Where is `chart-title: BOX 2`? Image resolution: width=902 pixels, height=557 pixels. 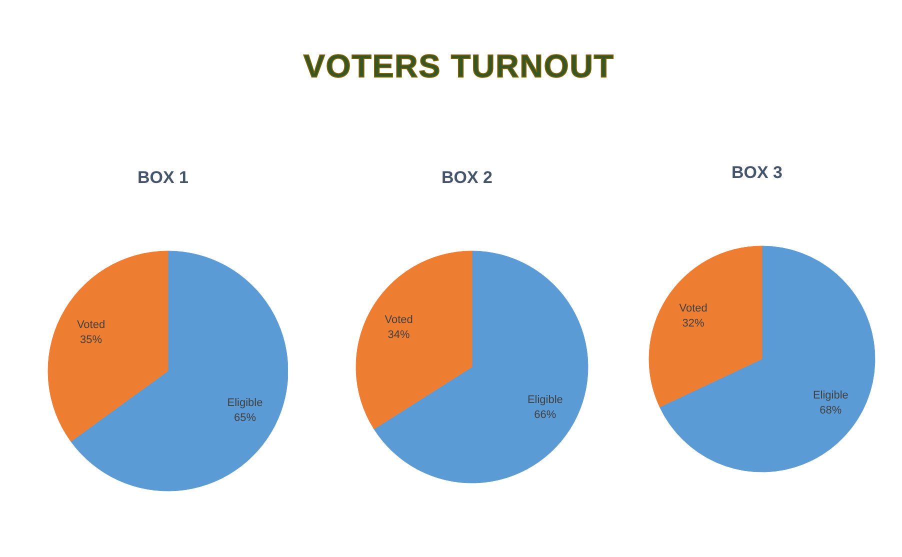 chart-title: BOX 2 is located at coordinates (467, 178).